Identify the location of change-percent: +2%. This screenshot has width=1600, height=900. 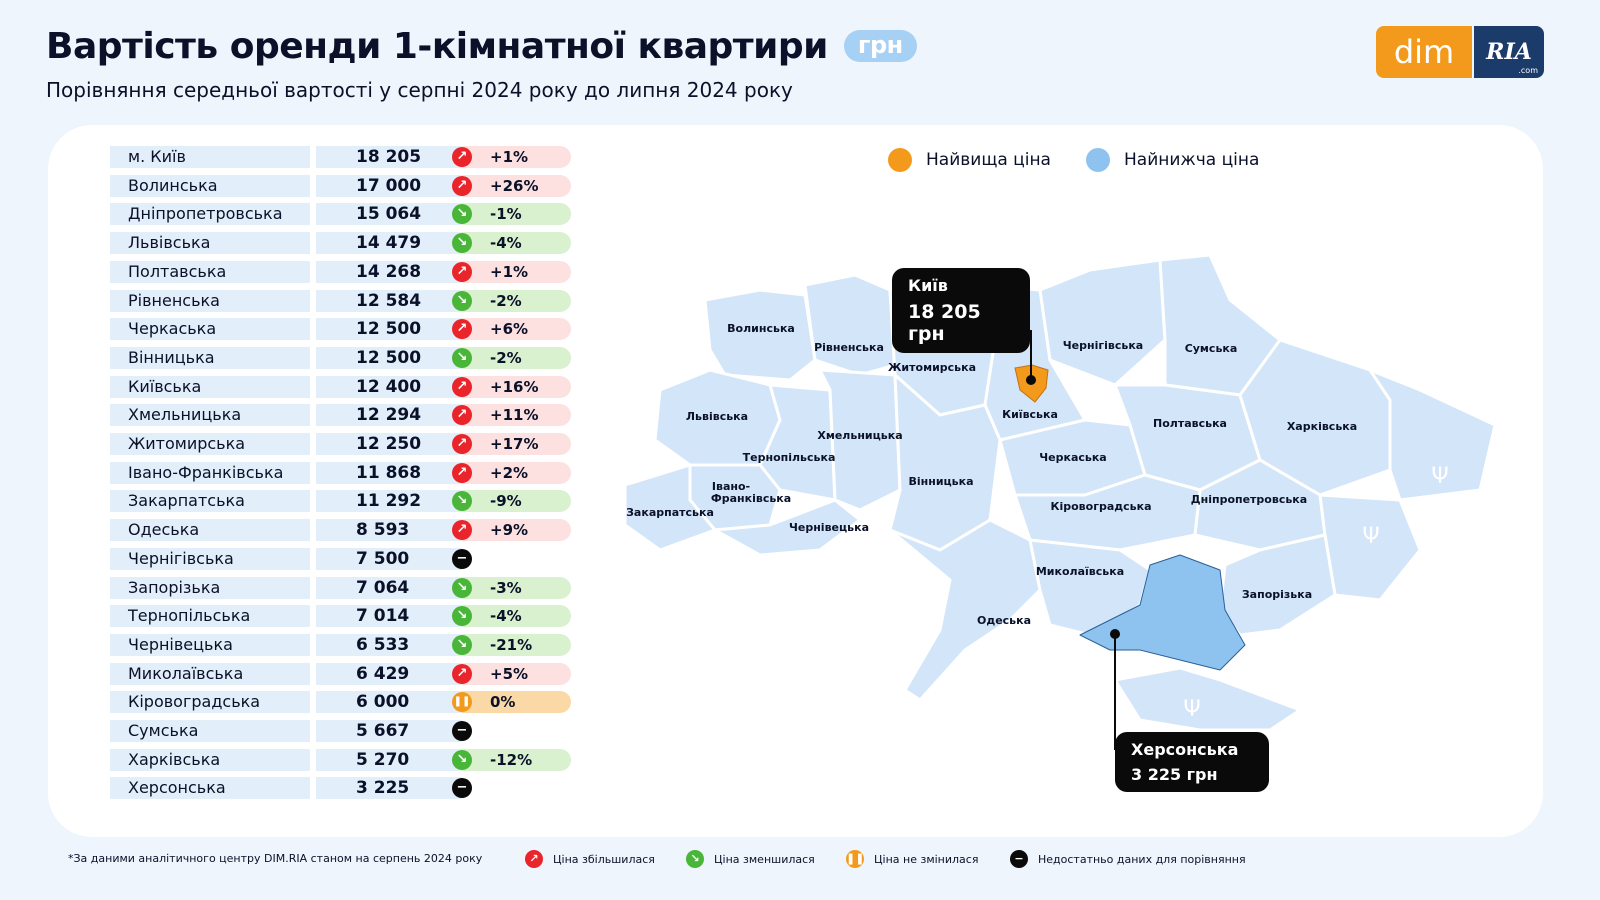
(509, 472).